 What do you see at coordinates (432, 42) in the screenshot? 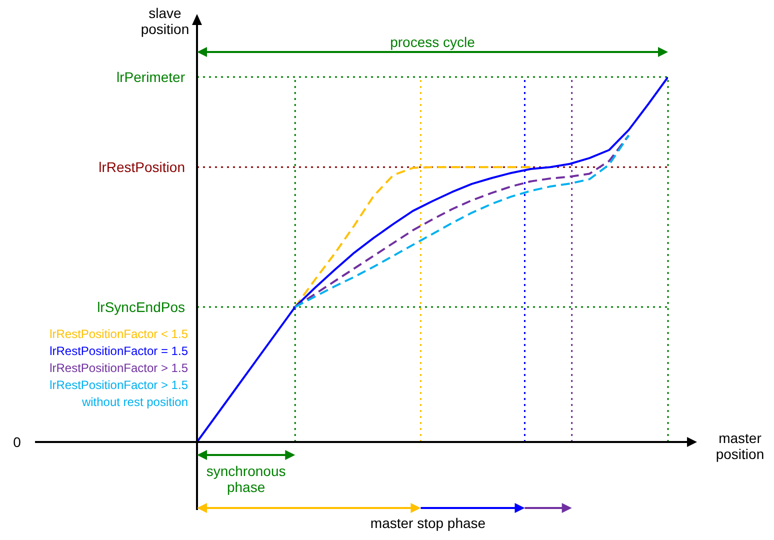
I see `text: process cycle` at bounding box center [432, 42].